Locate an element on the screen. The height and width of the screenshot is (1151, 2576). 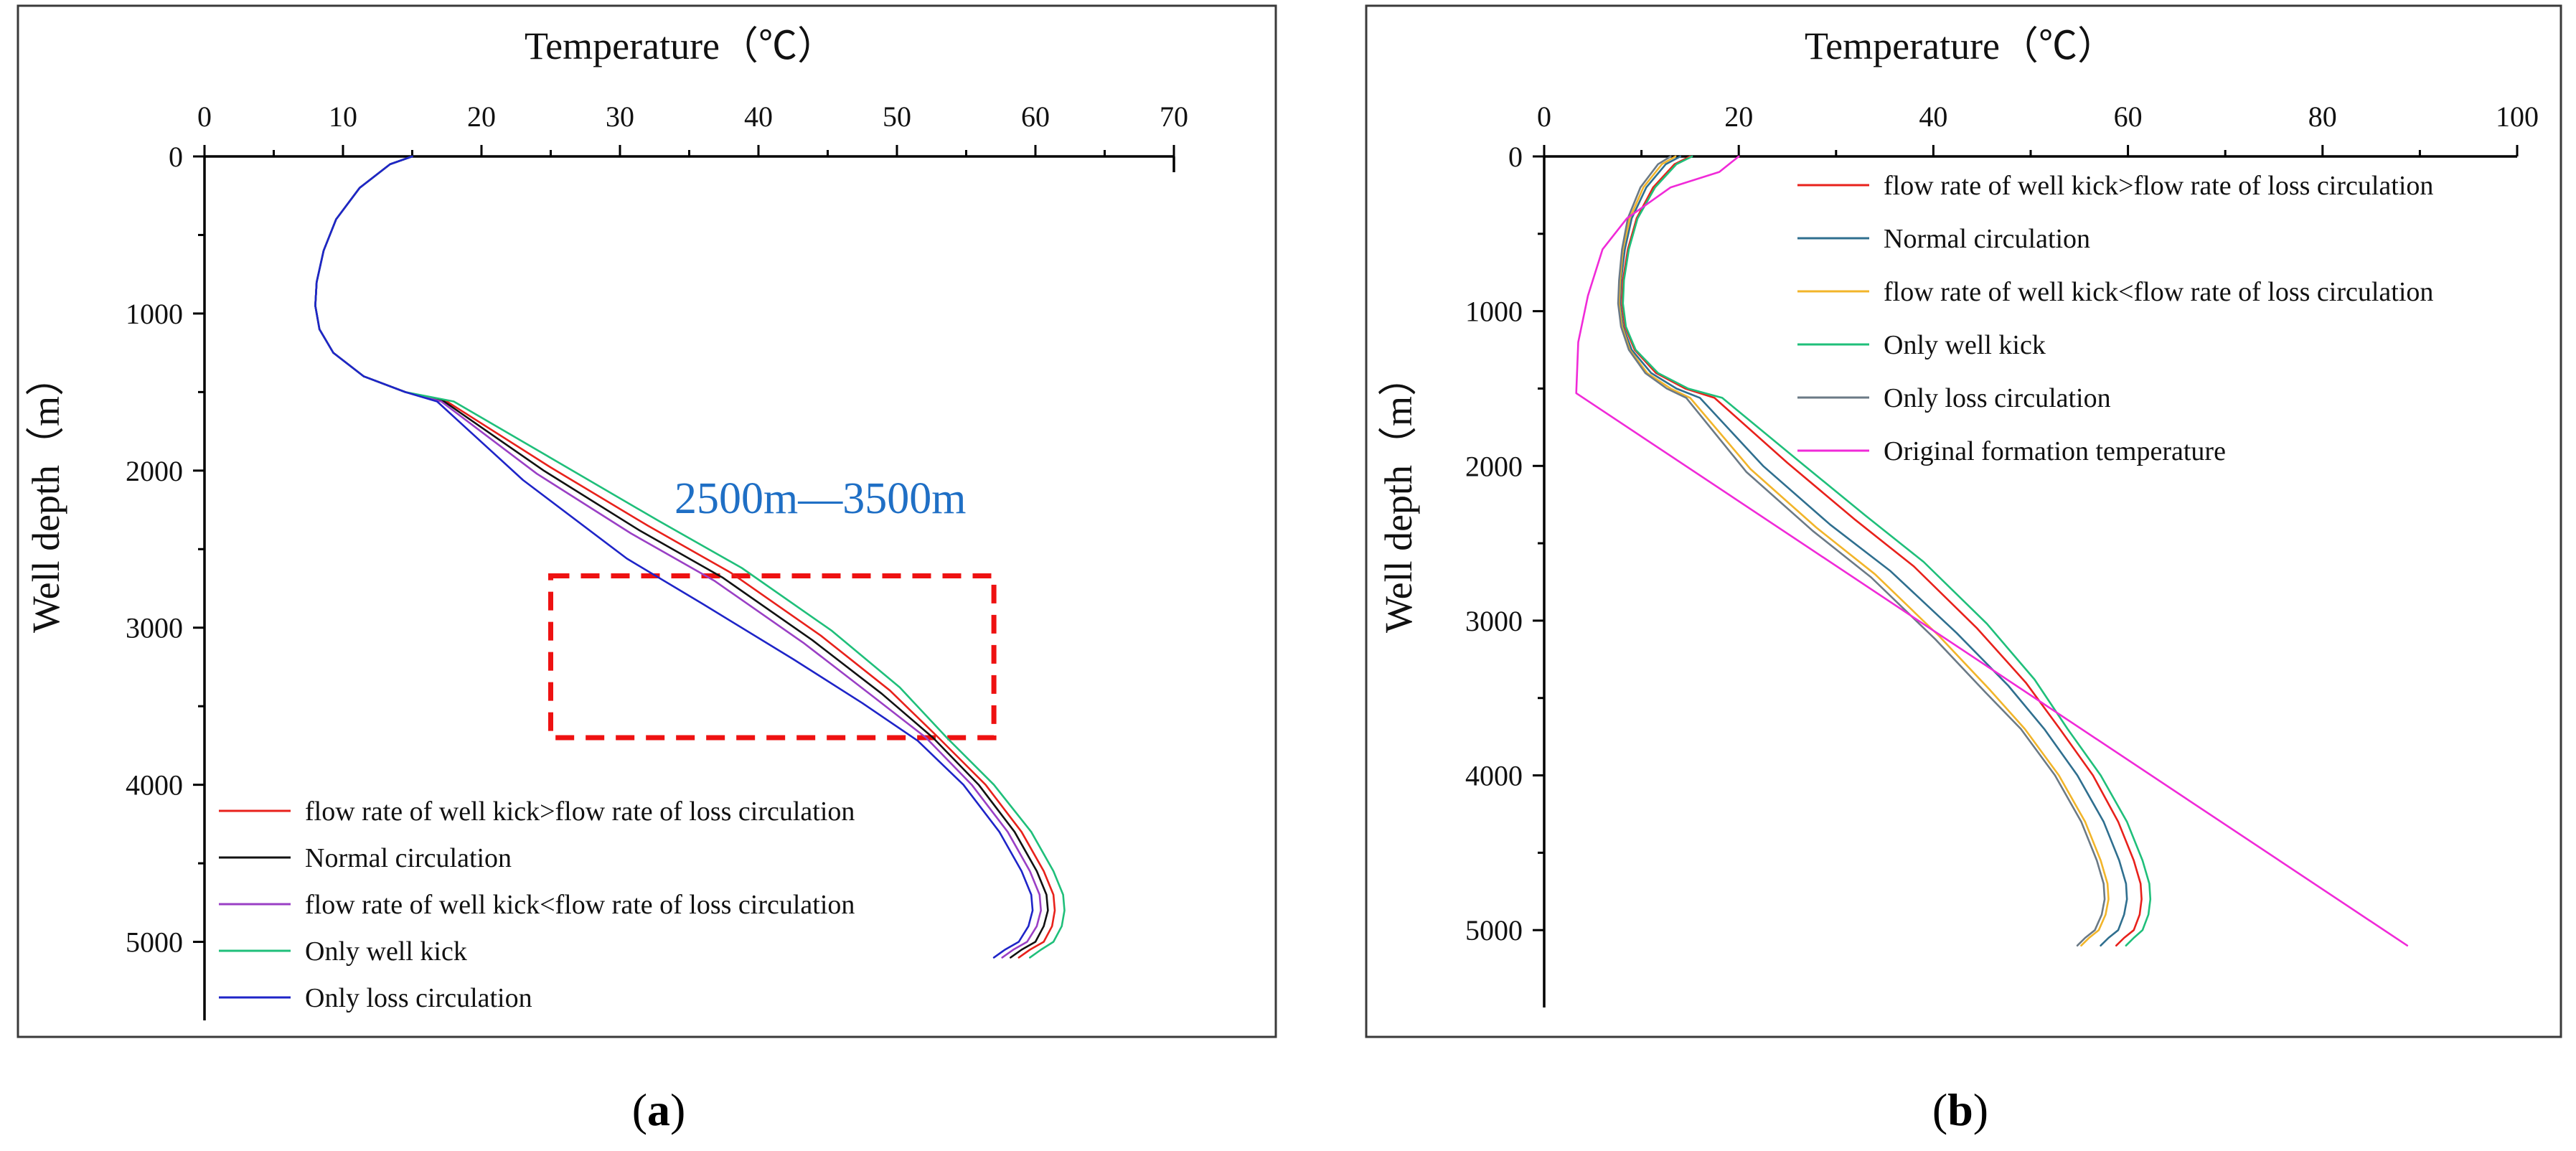
panel-a-legend-label: Only loss circulation is located at coordinates (418, 998).